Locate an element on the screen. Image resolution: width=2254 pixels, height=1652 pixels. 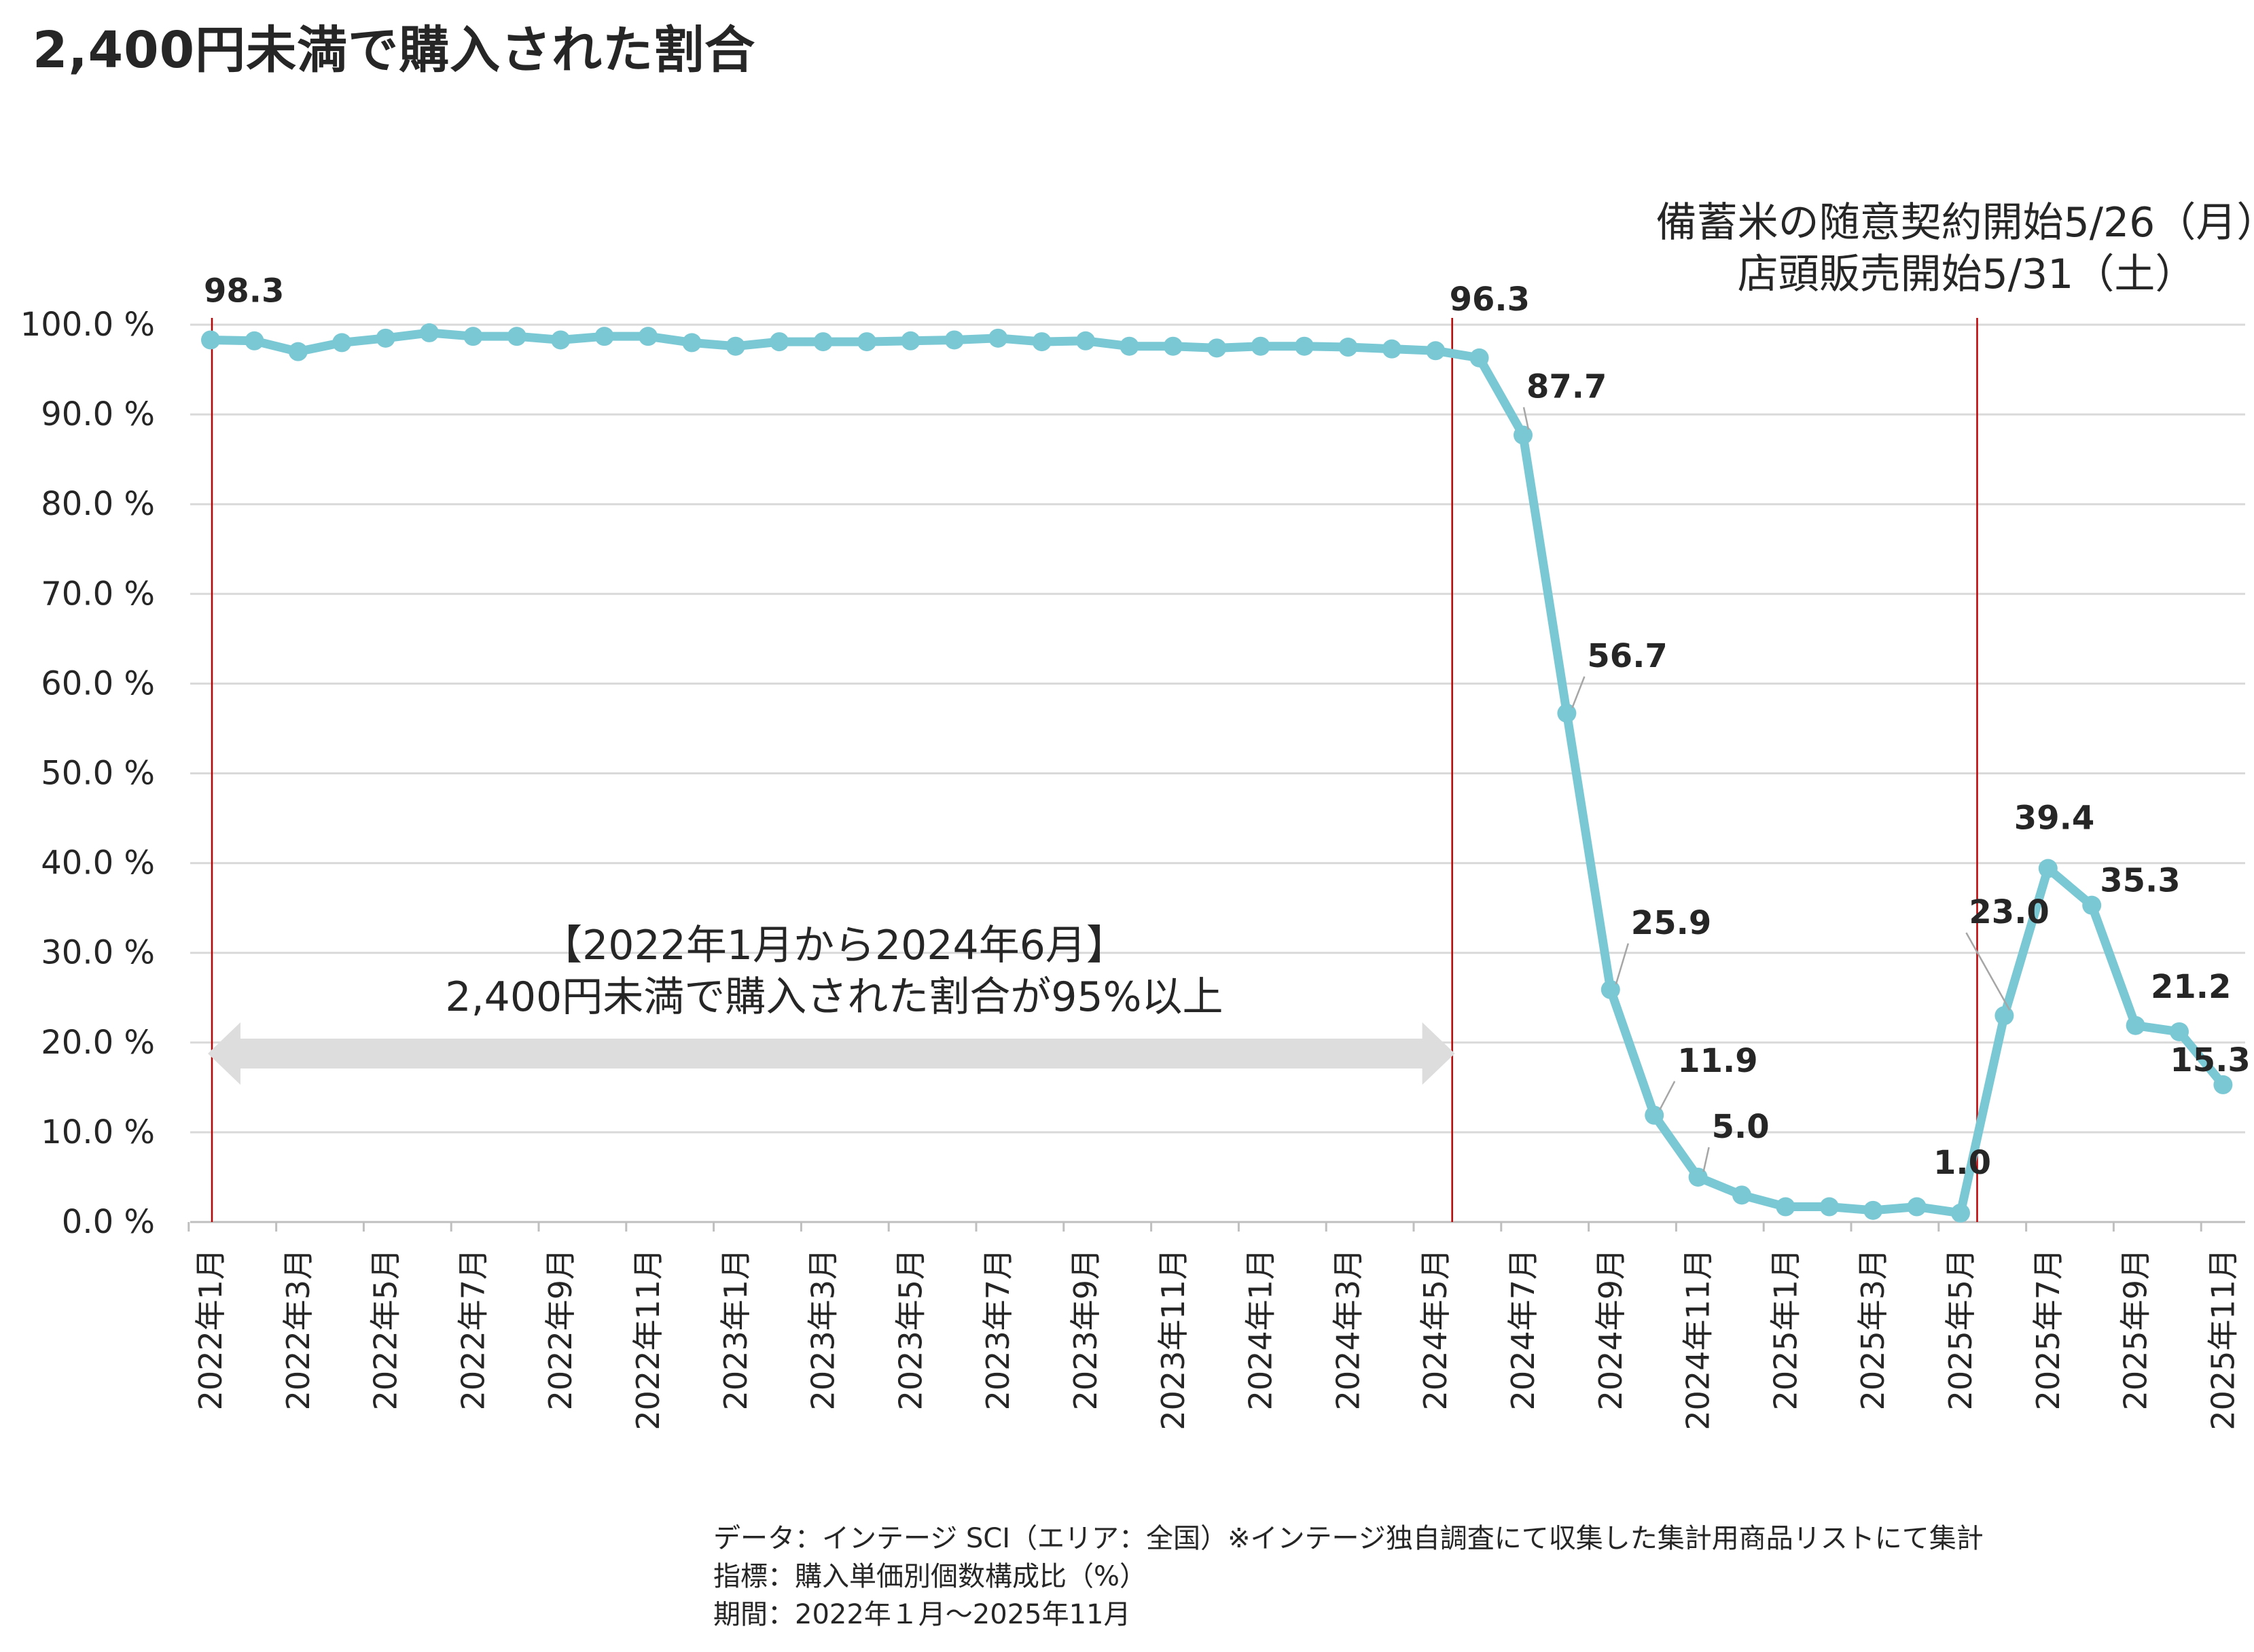
data-label: 11.9 is located at coordinates (1717, 1061).